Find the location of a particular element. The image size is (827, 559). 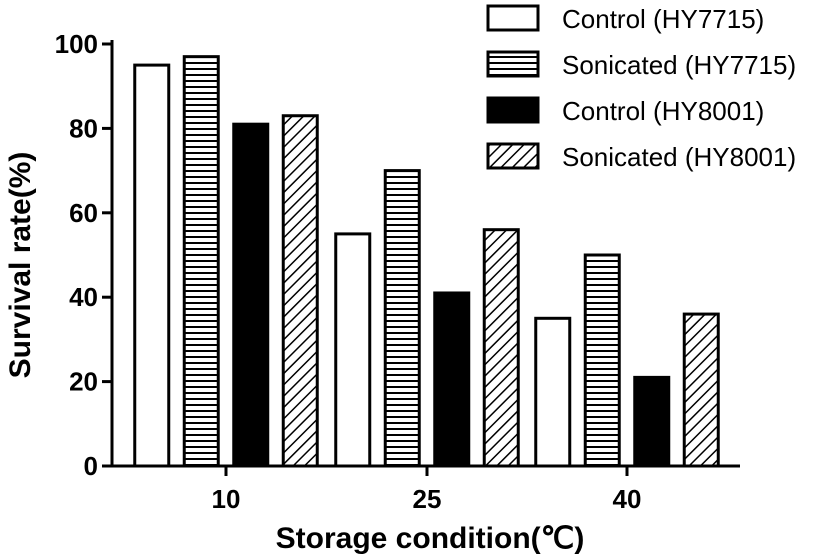

y-tick-label: 80 is located at coordinates (83, 128).